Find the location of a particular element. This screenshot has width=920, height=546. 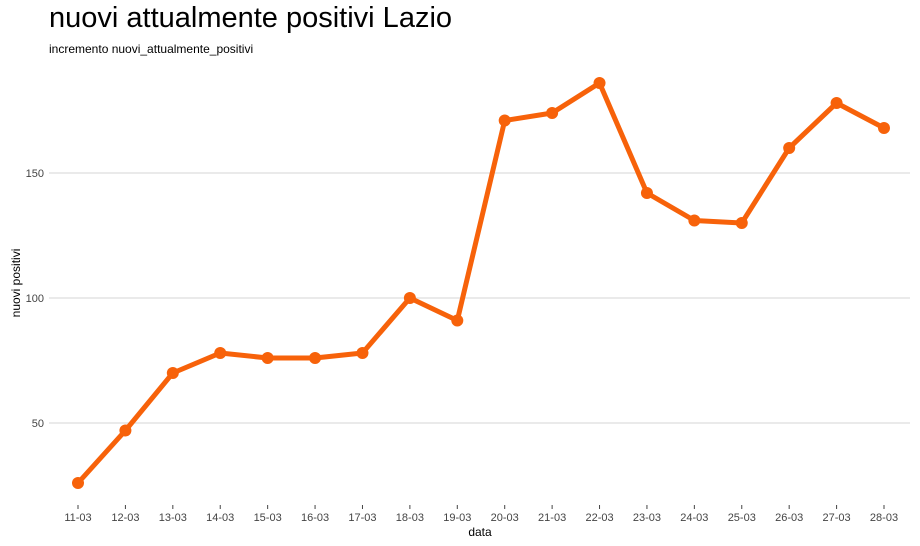

x-tick-label: 28-03 is located at coordinates (884, 518).